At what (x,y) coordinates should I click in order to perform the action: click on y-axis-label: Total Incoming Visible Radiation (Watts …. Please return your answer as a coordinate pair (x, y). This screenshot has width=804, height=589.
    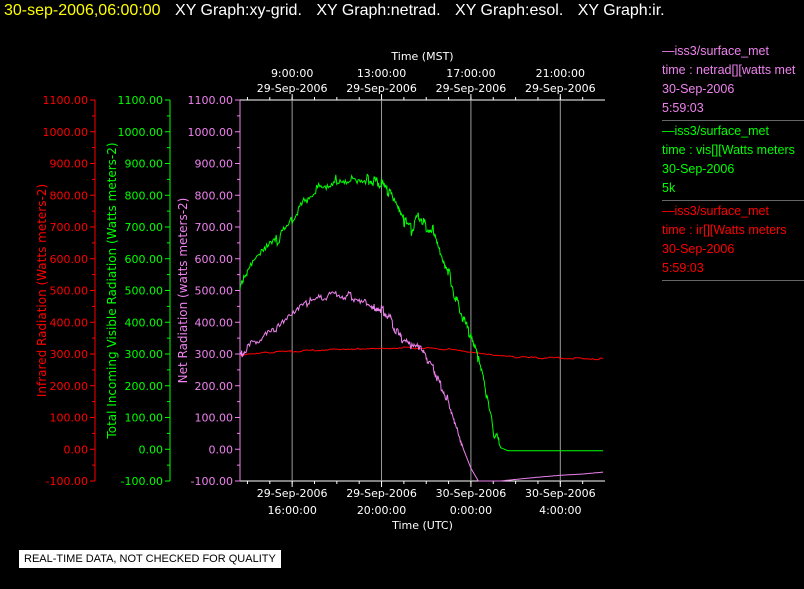
    Looking at the image, I should click on (112, 290).